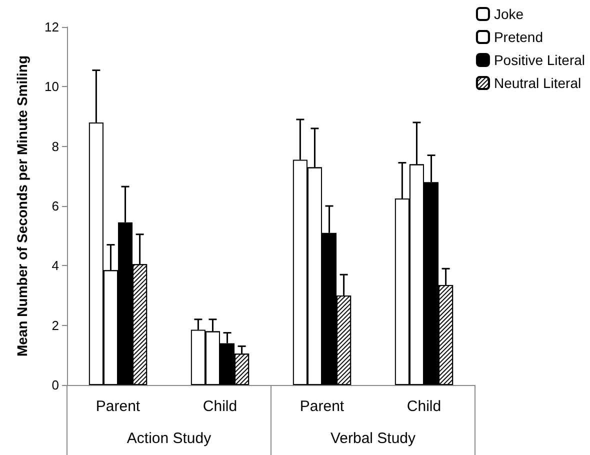  Describe the element at coordinates (55, 206) in the screenshot. I see `y-tick-label: 6` at that location.